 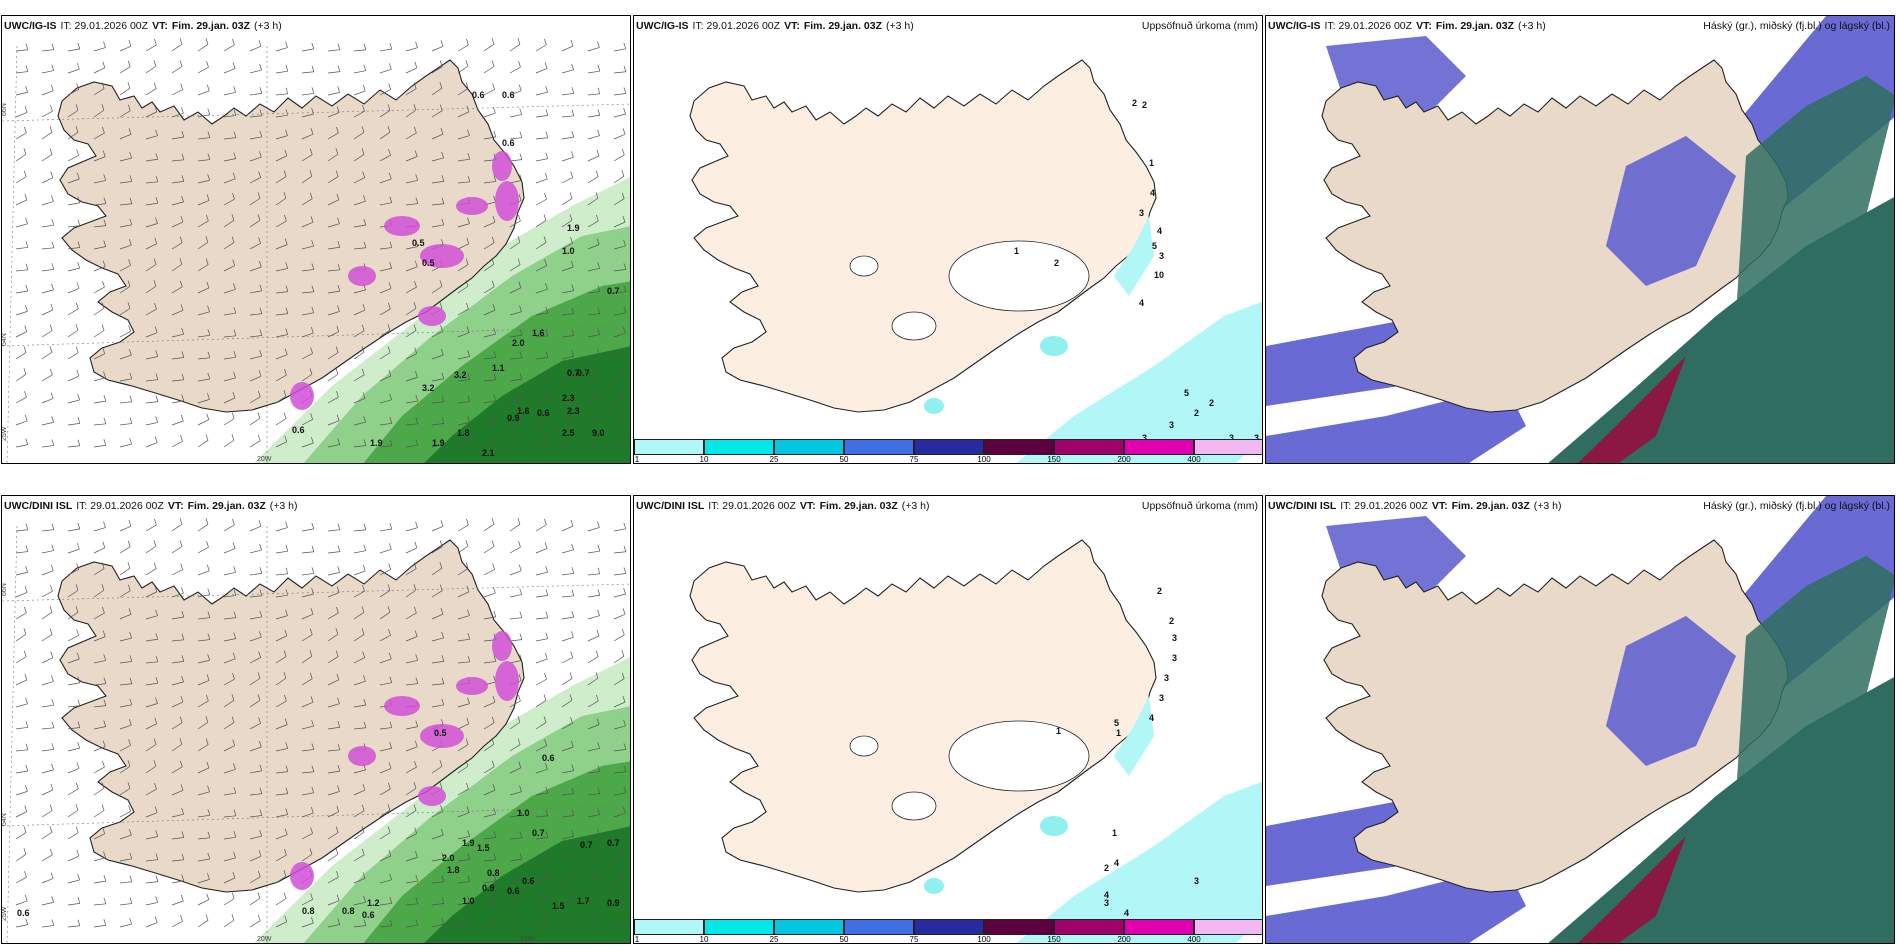 I want to click on lat-64n-label: 64N, so click(x=5, y=819).